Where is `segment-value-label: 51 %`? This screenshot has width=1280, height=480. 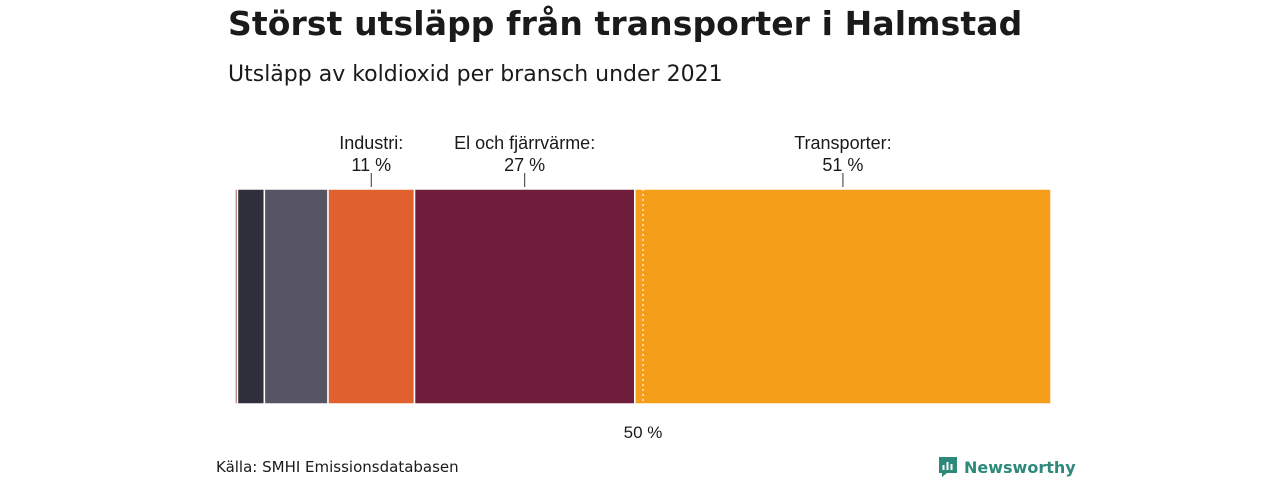 segment-value-label: 51 % is located at coordinates (842, 165).